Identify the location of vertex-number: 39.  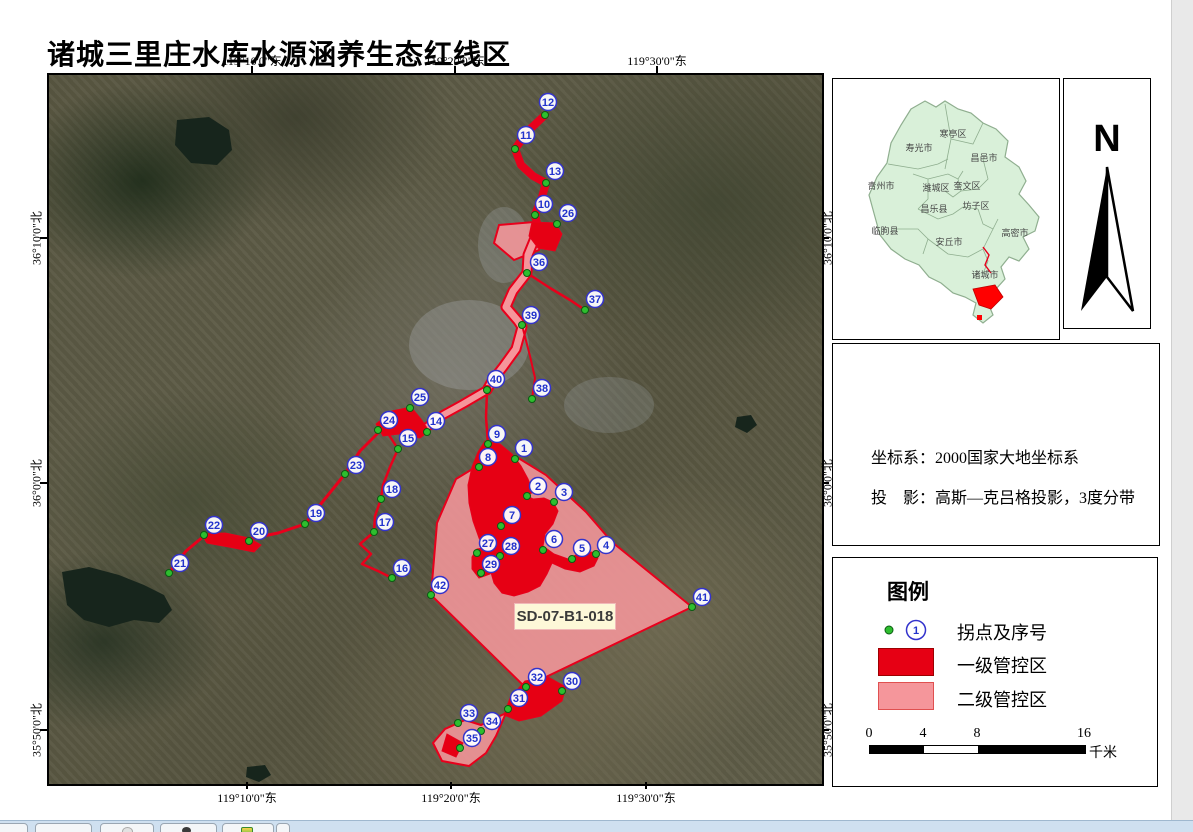
(531, 316).